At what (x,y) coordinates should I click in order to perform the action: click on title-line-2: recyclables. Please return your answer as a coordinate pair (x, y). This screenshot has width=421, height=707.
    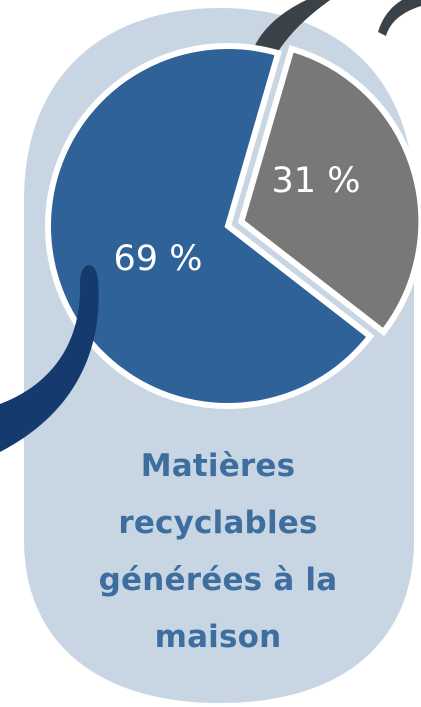
    Looking at the image, I should click on (218, 523).